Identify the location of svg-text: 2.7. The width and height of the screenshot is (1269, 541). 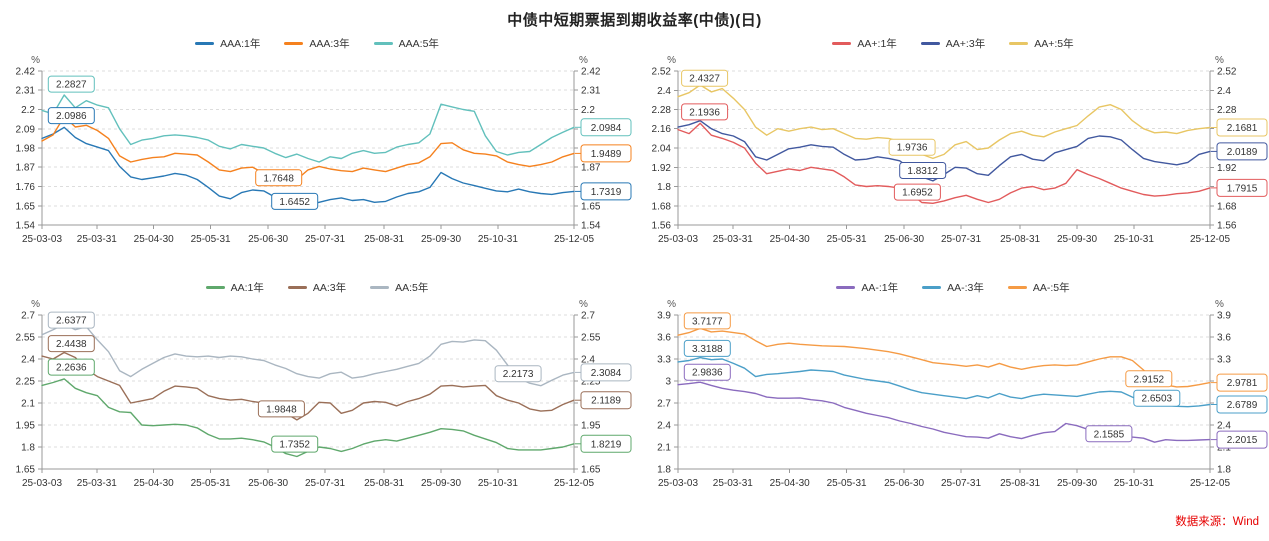
(664, 404).